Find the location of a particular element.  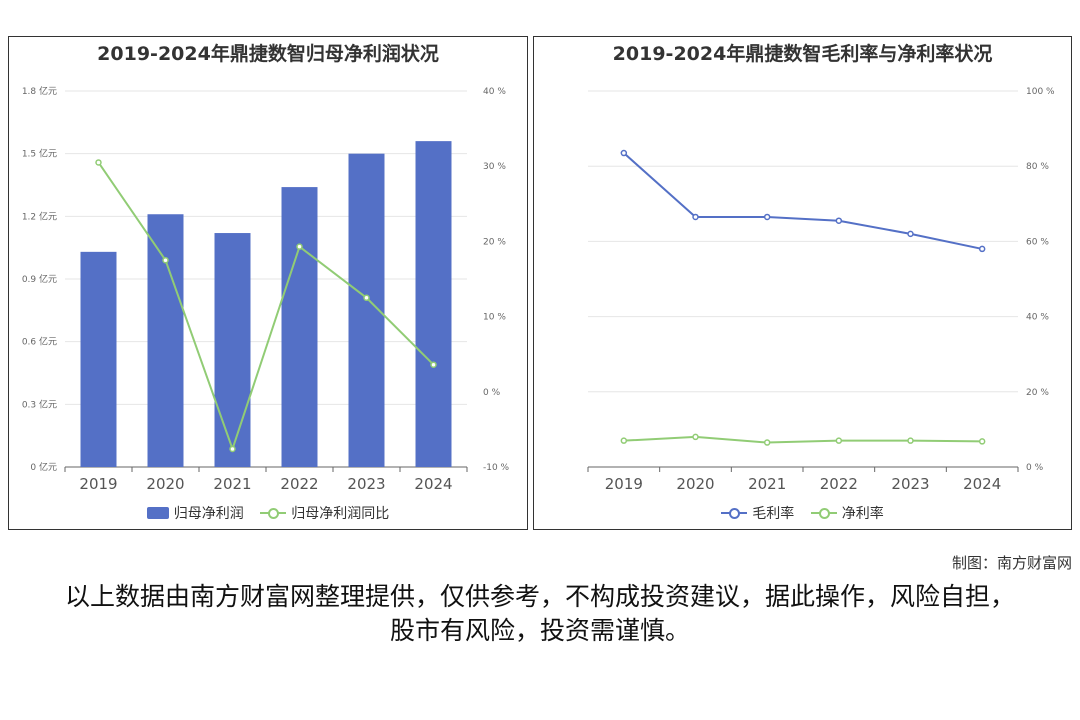

y-tick-label-left: 0.3 亿元 is located at coordinates (39, 404).